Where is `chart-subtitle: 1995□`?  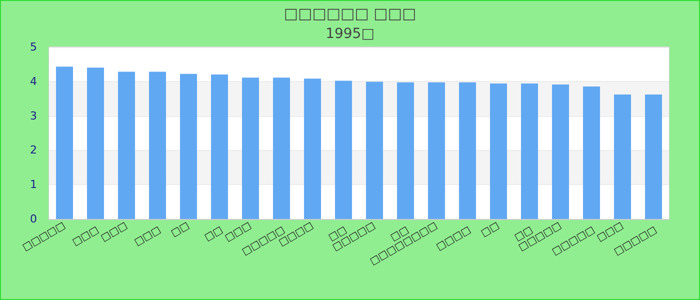 chart-subtitle: 1995□ is located at coordinates (350, 34).